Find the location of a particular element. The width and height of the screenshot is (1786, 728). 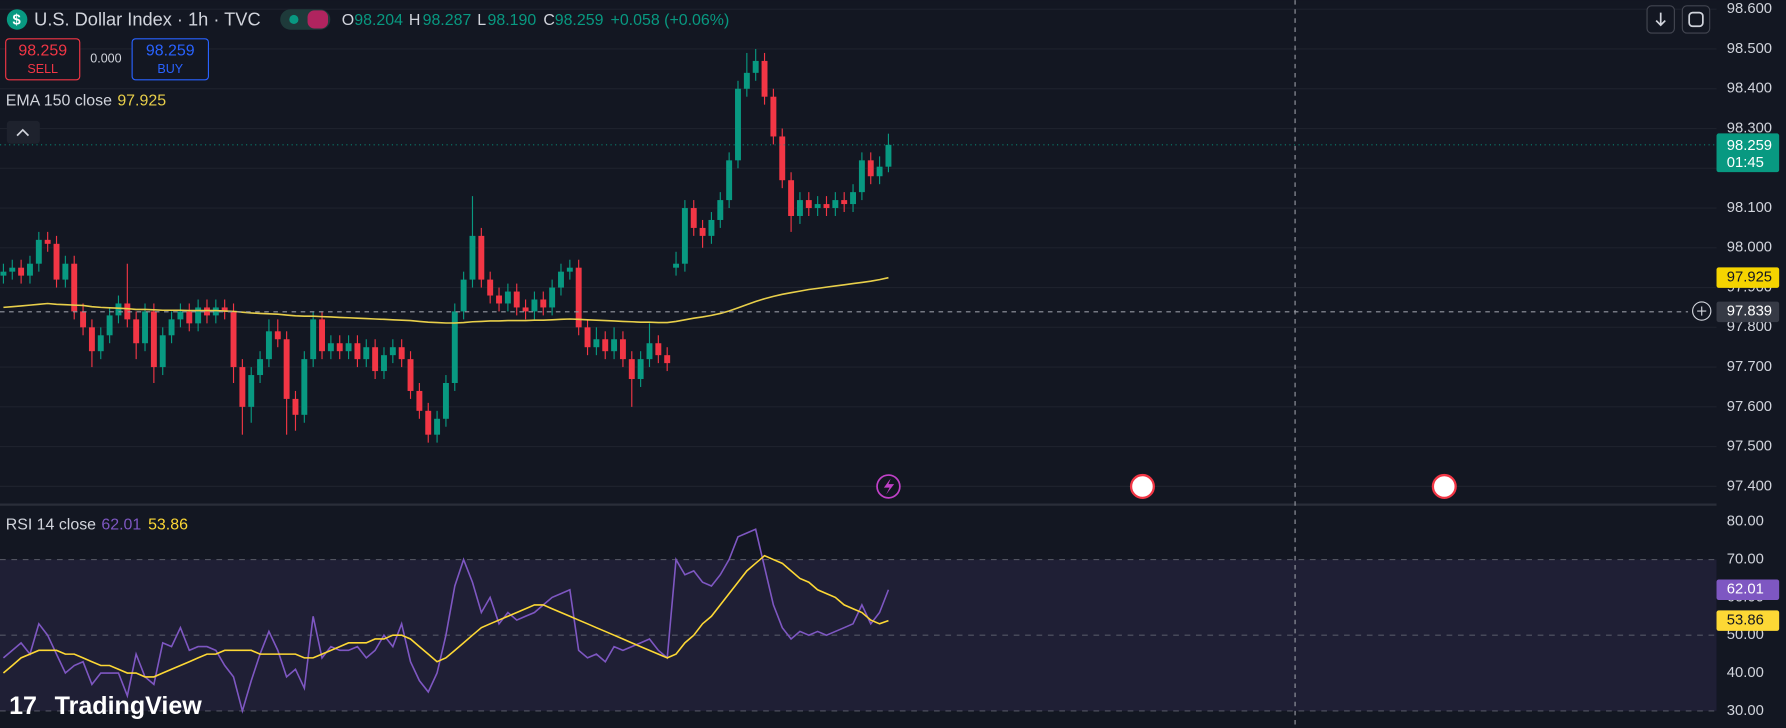

y-tick-label: 80.00 is located at coordinates (1745, 522).